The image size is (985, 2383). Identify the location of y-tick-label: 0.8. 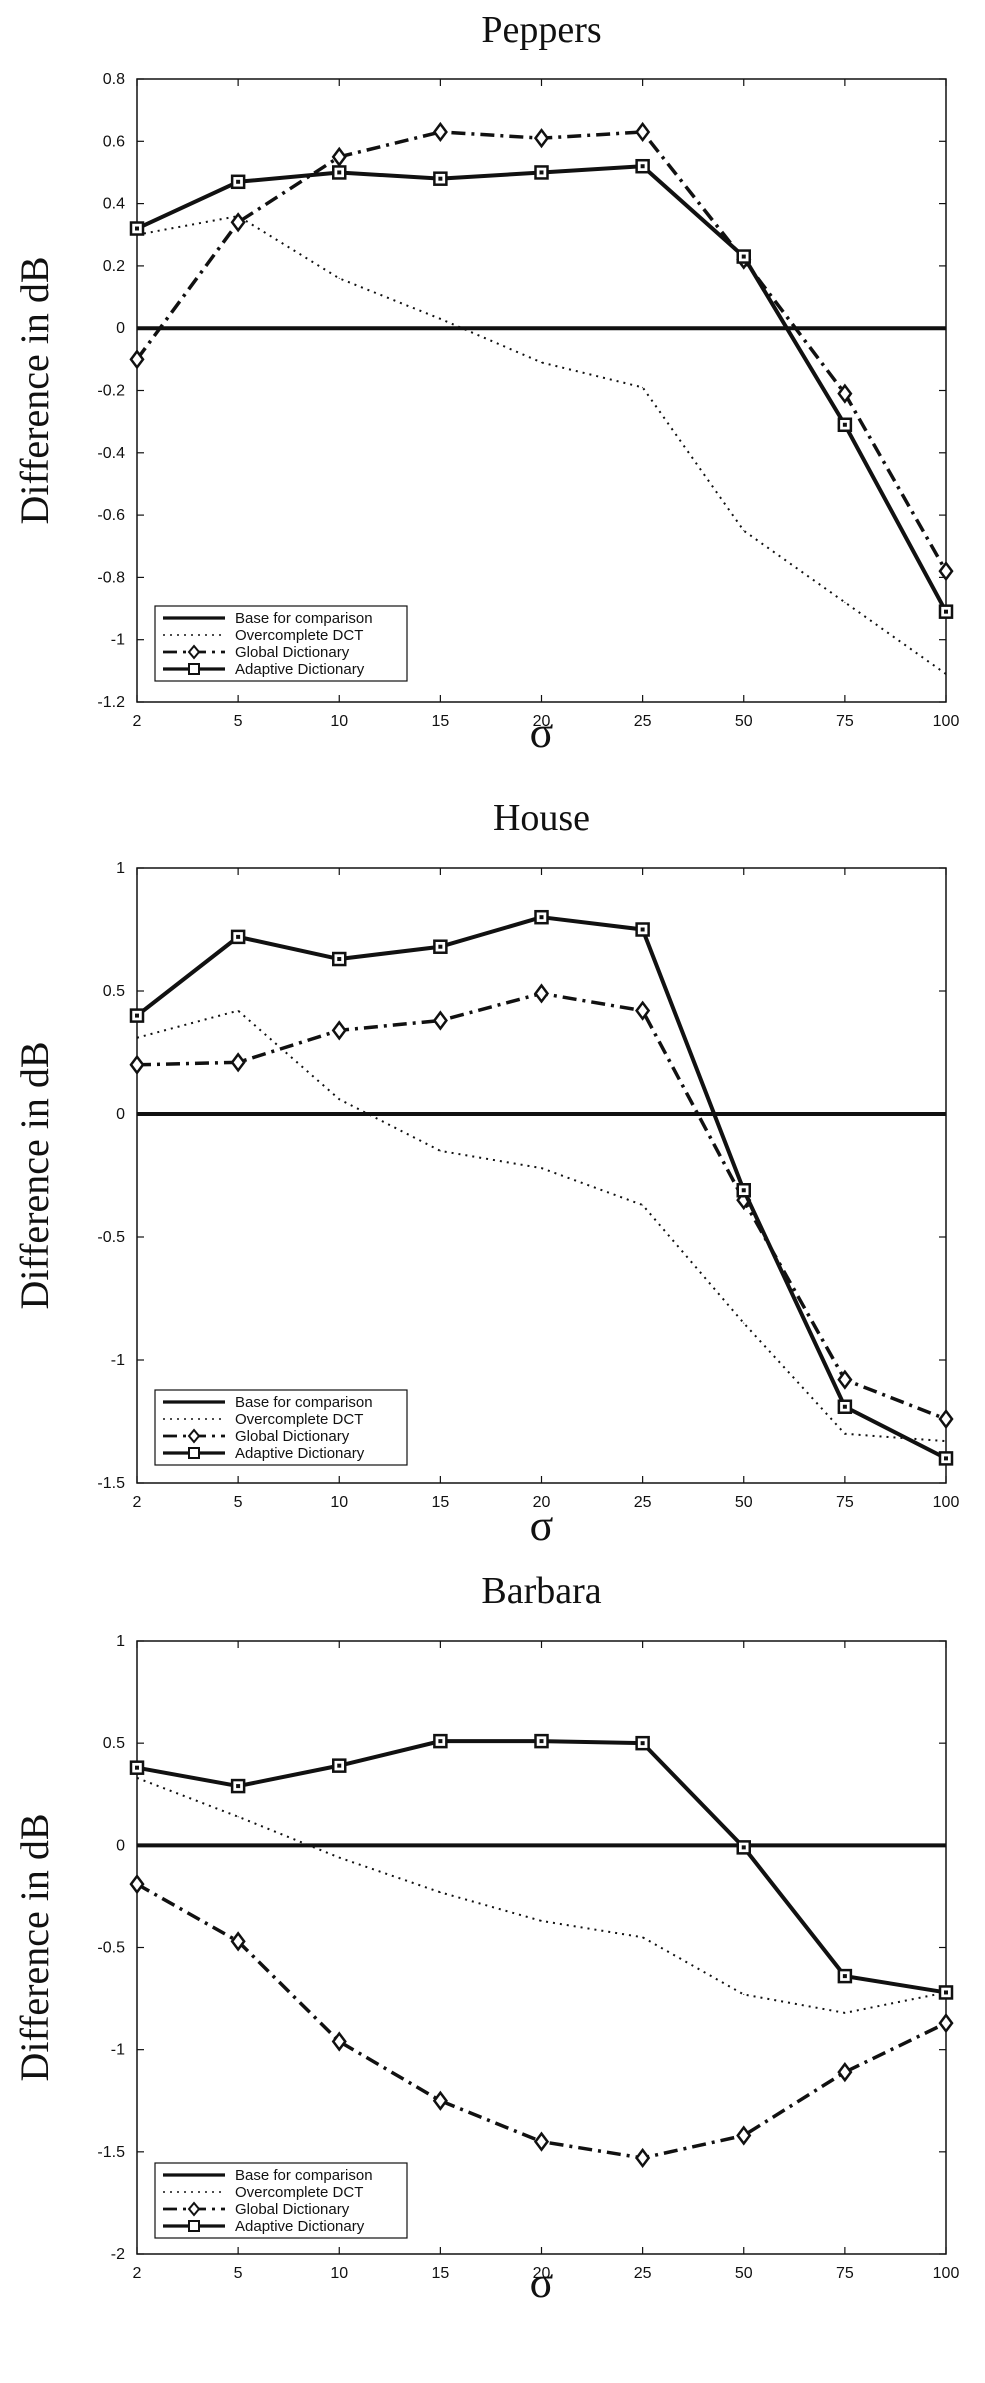
(114, 79).